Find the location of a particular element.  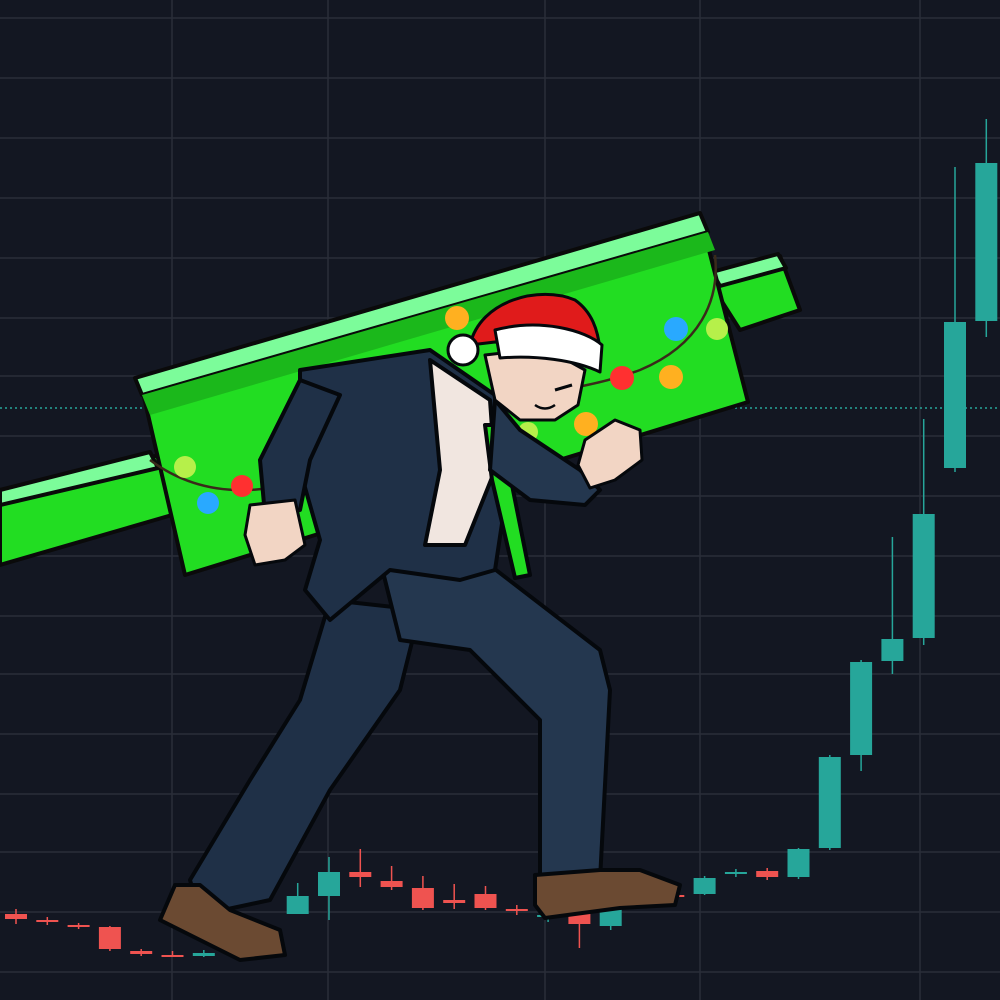

santa-hat is located at coordinates (525, 333).